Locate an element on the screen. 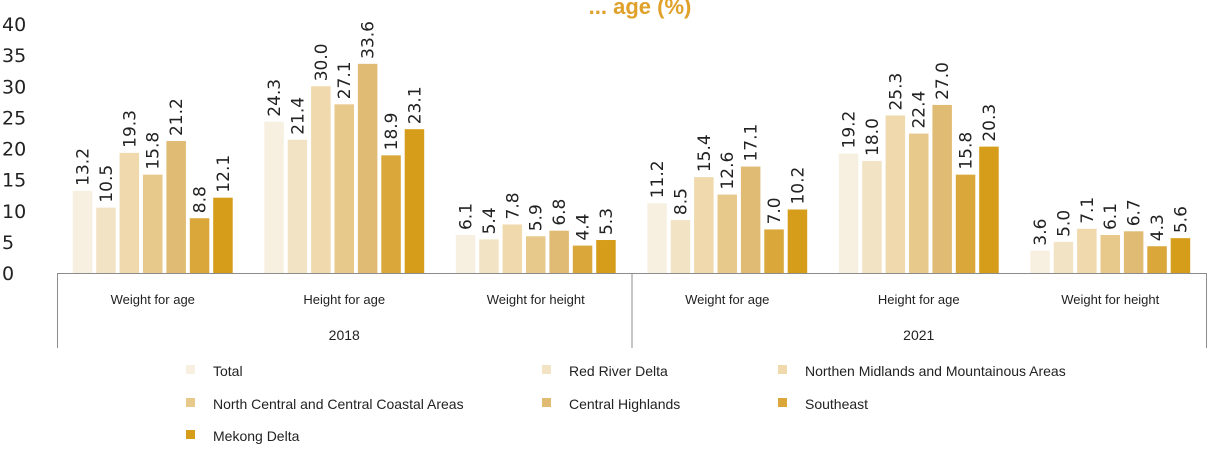 The image size is (1211, 451). y-axis: 0 5 10 15 20 25 30 35 40 is located at coordinates (14, 149).